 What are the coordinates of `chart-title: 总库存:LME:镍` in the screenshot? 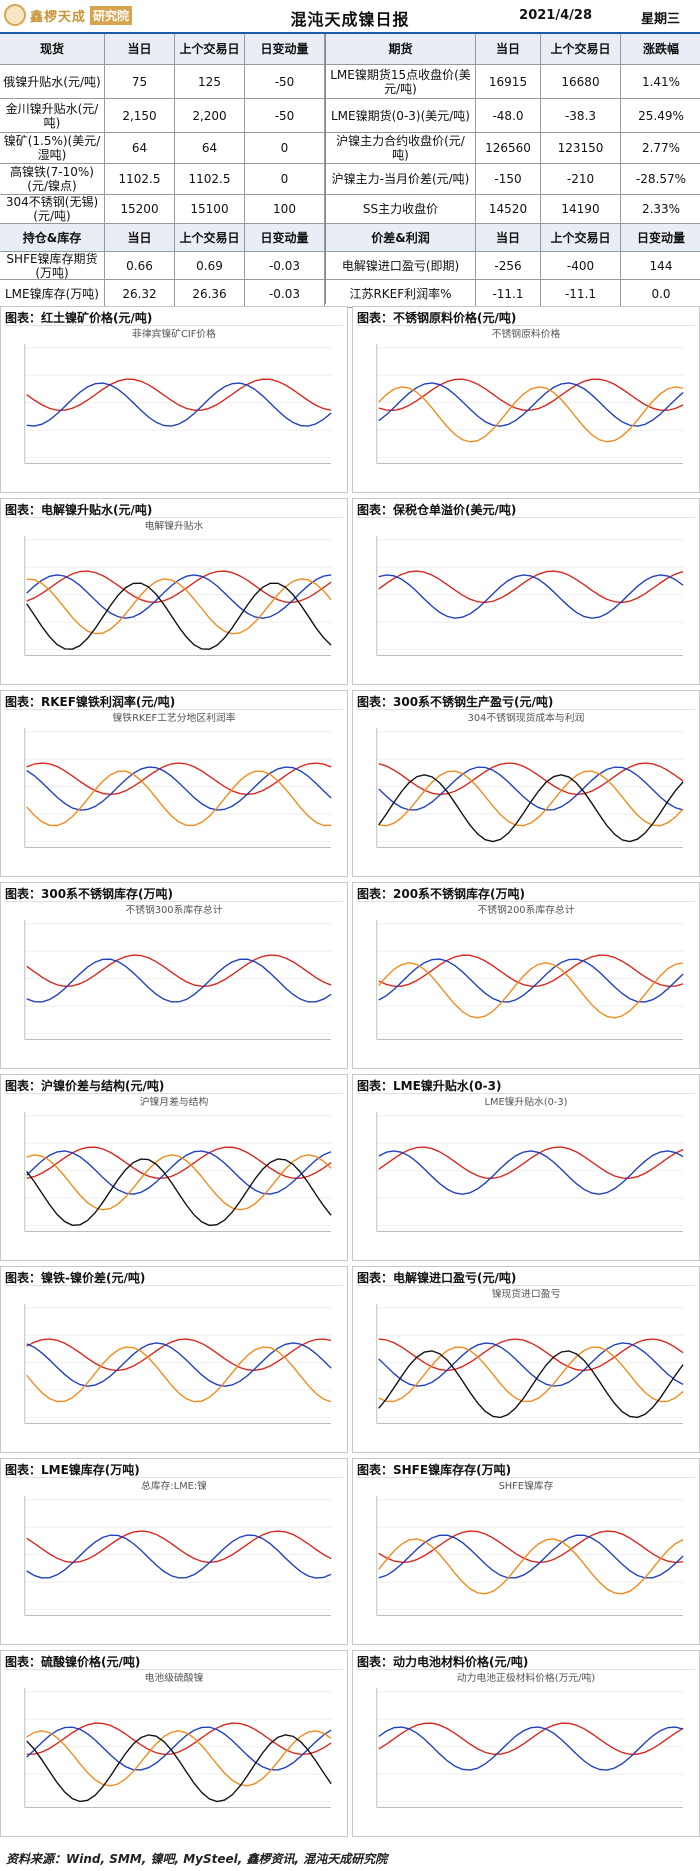 It's located at (174, 1485).